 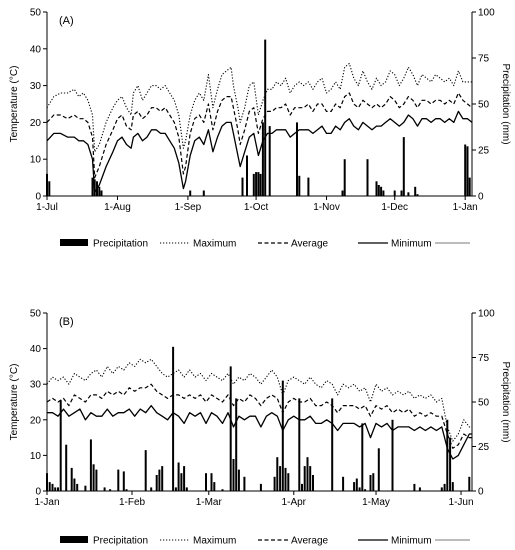 What do you see at coordinates (265, 541) in the screenshot?
I see `legend-b: Precipitation Maximum Average Minimum` at bounding box center [265, 541].